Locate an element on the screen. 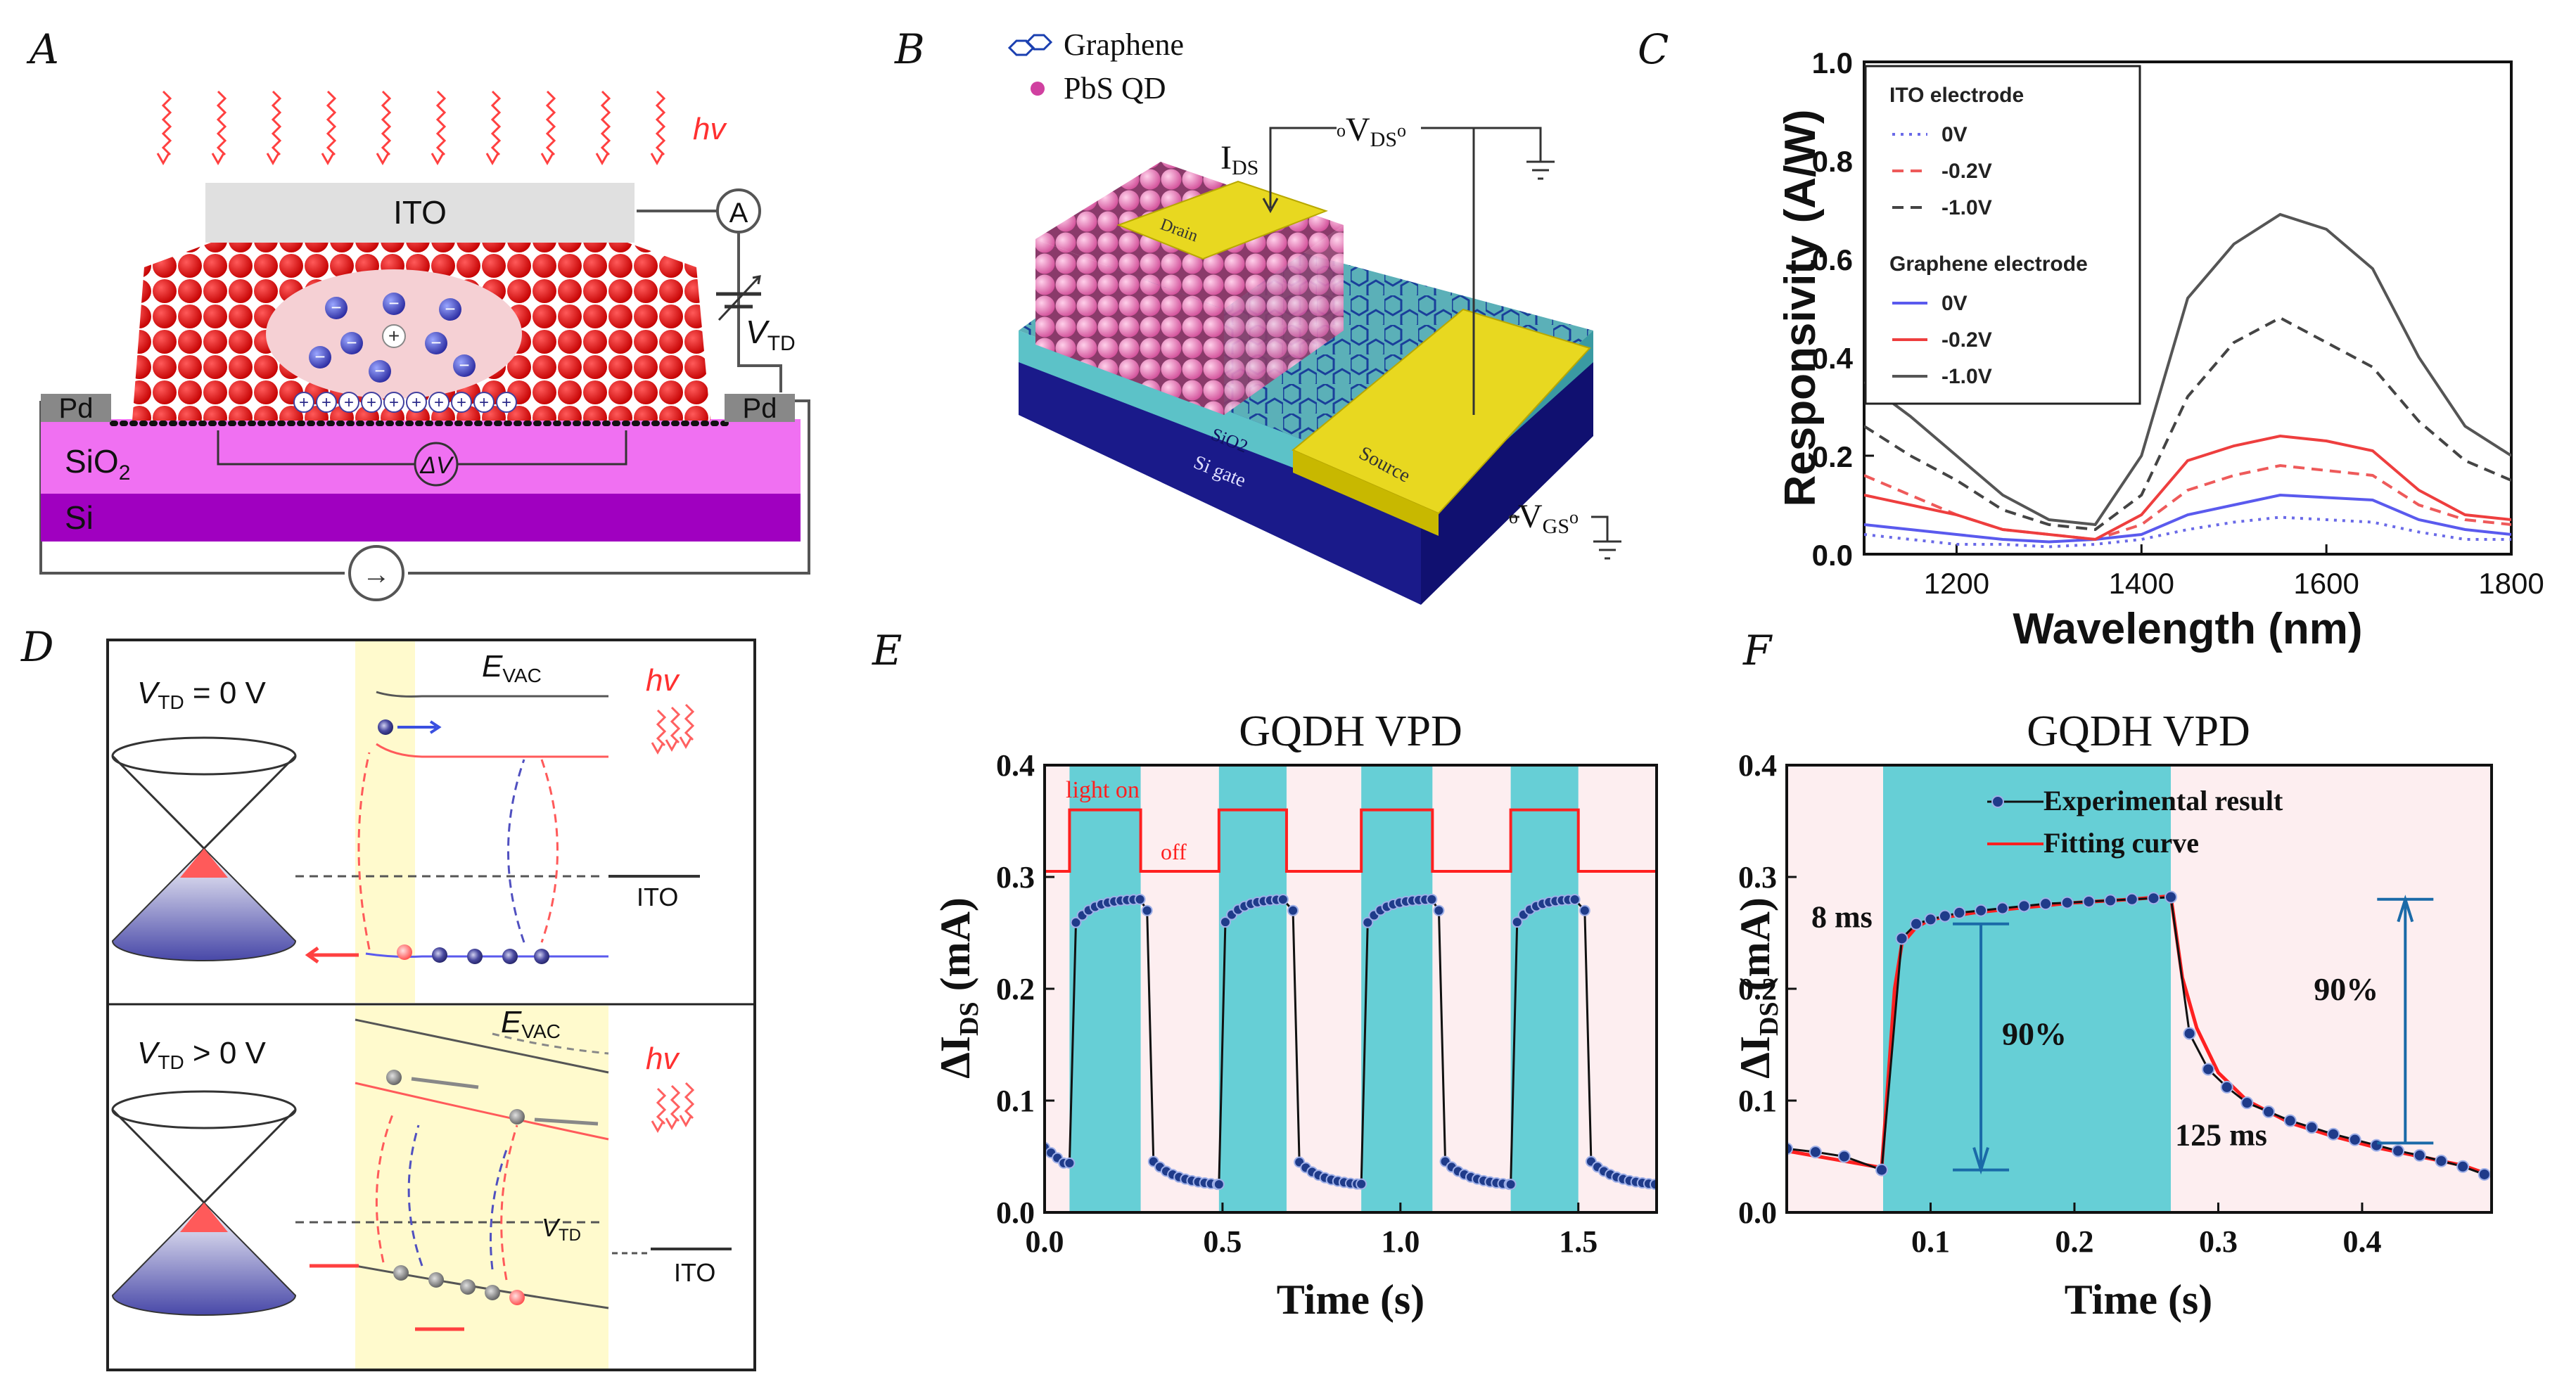 Image resolution: width=2576 pixels, height=1384 pixels. bottom-vtd-side-label: VTD is located at coordinates (561, 1229).